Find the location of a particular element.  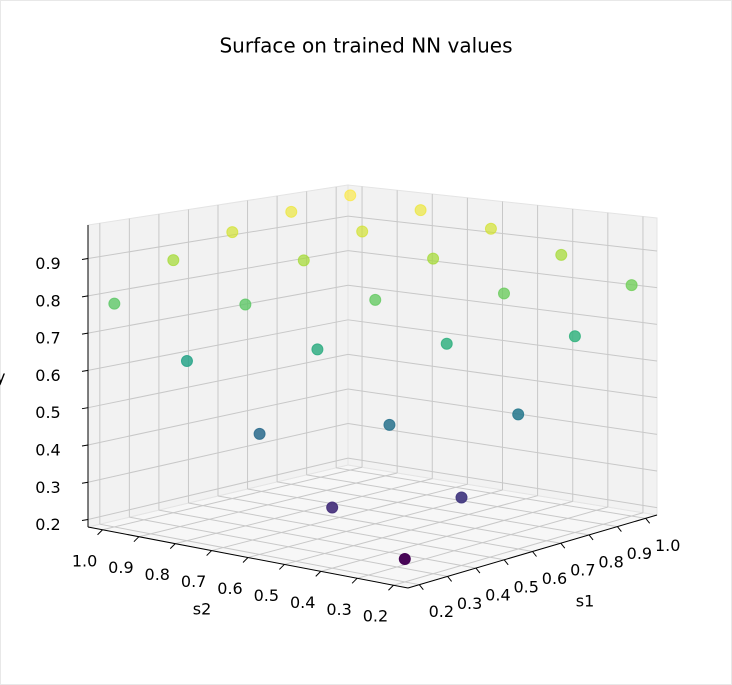

z-tick-label: 0.6 is located at coordinates (47, 375).